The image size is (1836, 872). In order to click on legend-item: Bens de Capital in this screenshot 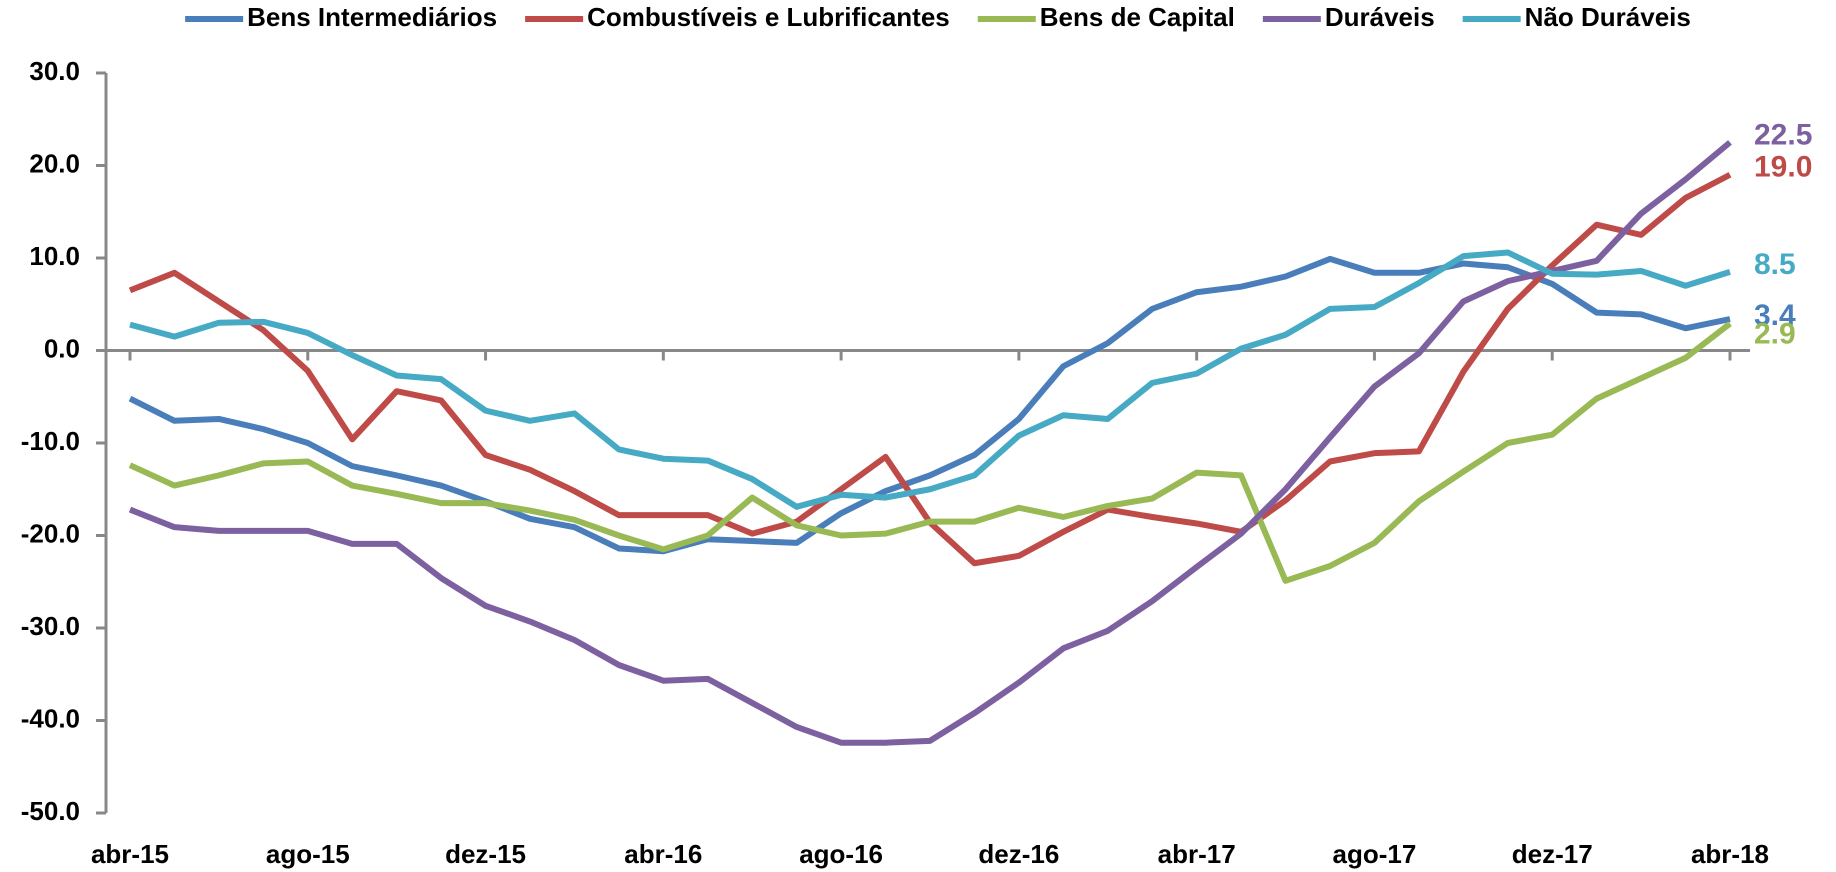, I will do `click(1106, 17)`.